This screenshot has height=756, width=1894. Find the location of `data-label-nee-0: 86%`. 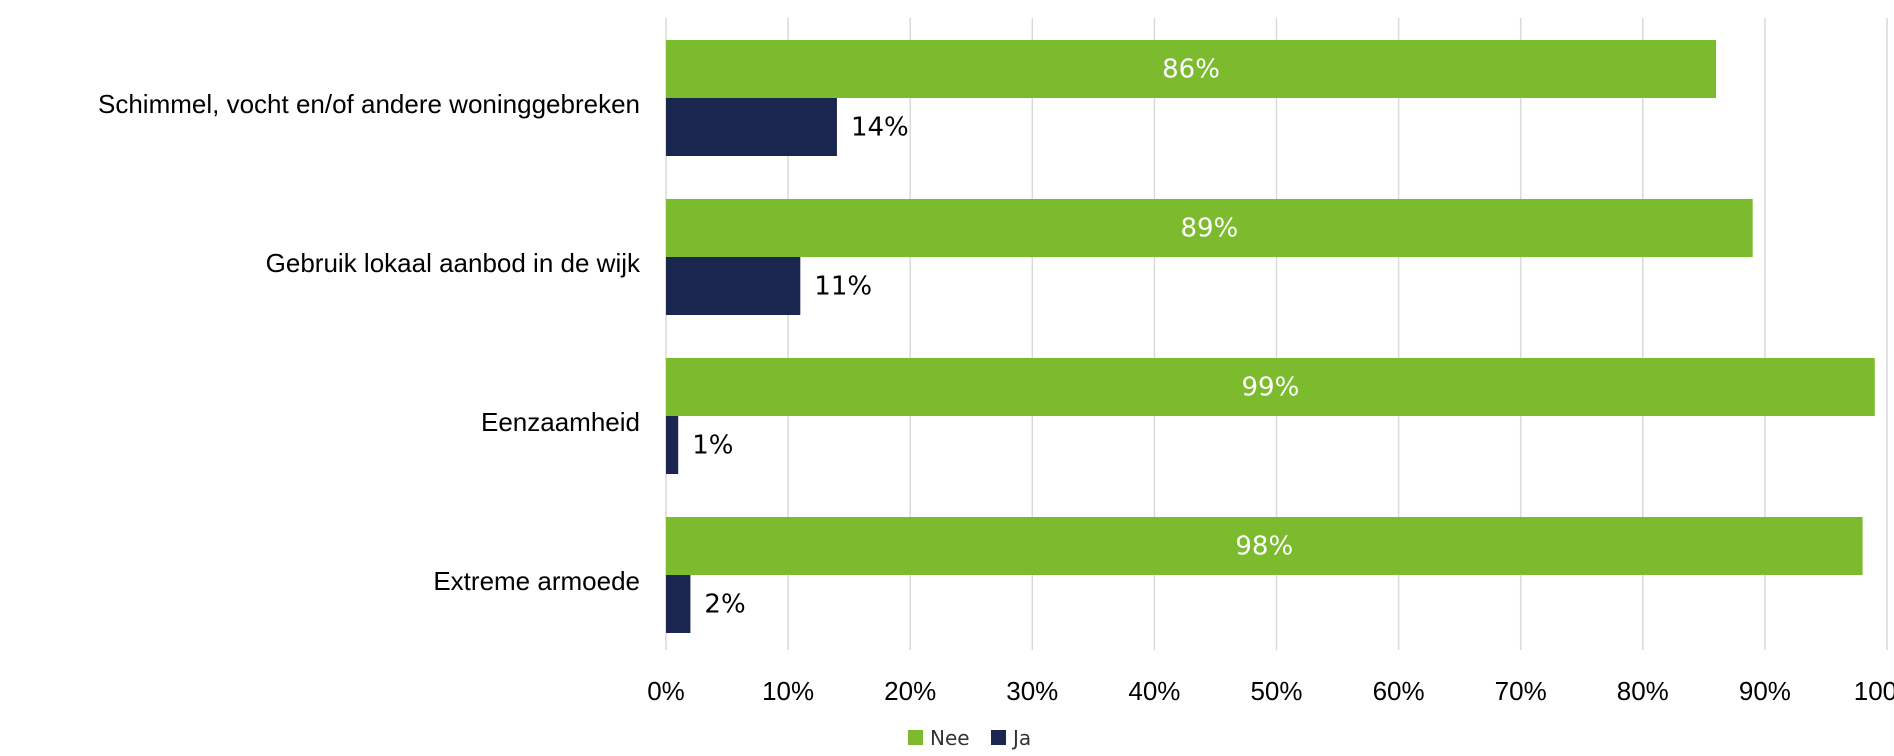

data-label-nee-0: 86% is located at coordinates (1191, 70).